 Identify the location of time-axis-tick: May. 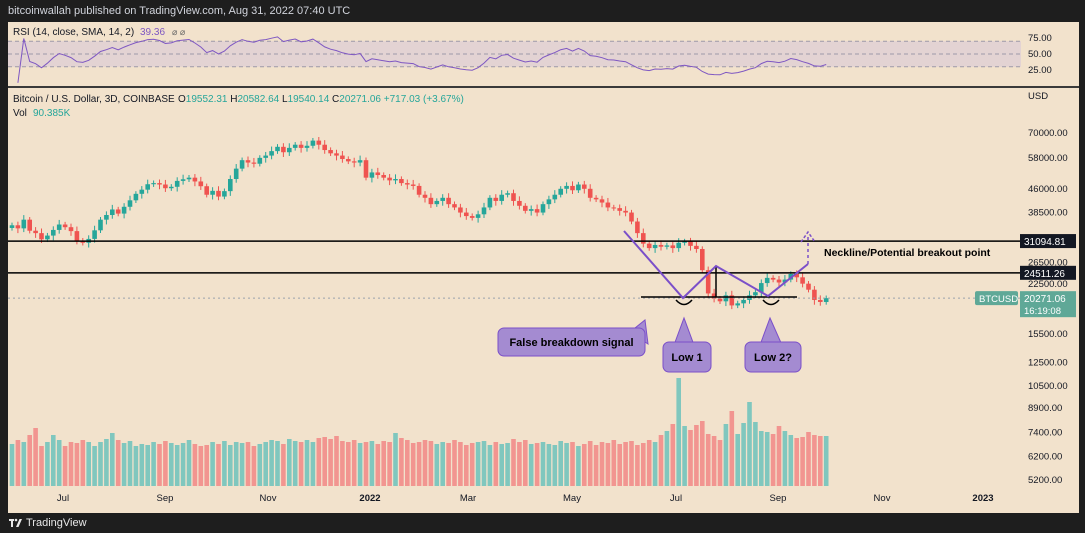
(572, 498).